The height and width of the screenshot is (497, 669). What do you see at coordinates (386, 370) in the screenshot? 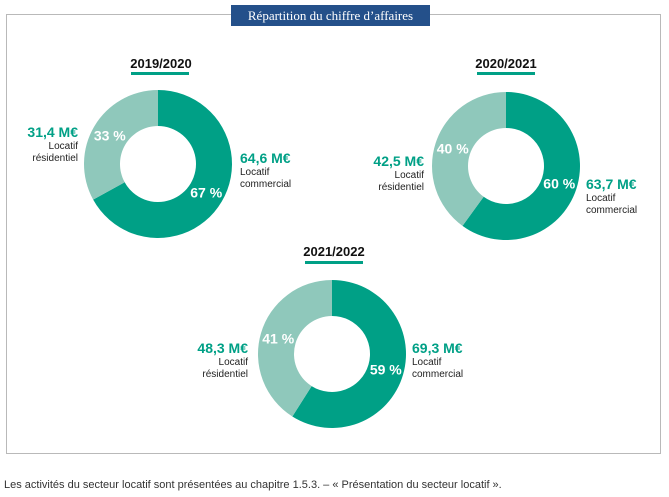
I see `percent-label-commercial: 59 %` at bounding box center [386, 370].